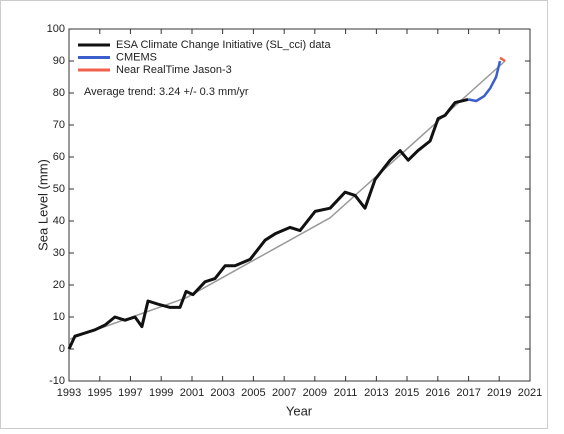 This screenshot has height=434, width=564. What do you see at coordinates (438, 393) in the screenshot?
I see `x-tick-label: 2016` at bounding box center [438, 393].